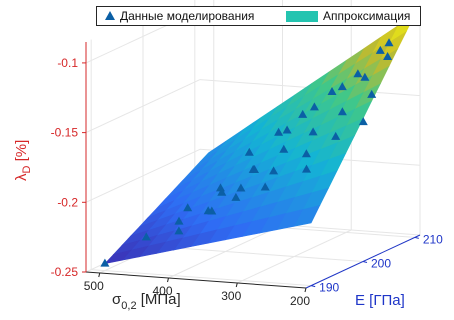 The width and height of the screenshot is (454, 320). What do you see at coordinates (110, 15) in the screenshot?
I see `legend-marker-triangle-icon` at bounding box center [110, 15].